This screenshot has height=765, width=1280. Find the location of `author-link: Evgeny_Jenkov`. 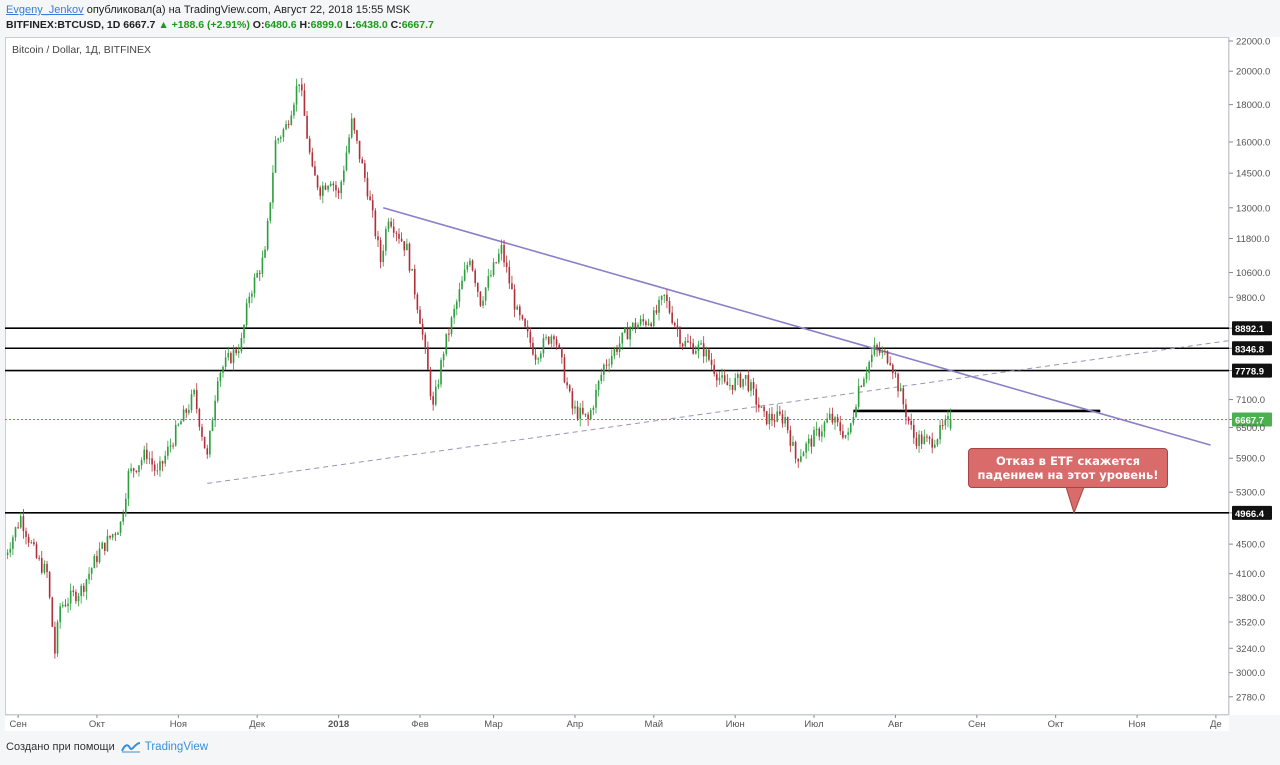

author-link: Evgeny_Jenkov is located at coordinates (45, 10).